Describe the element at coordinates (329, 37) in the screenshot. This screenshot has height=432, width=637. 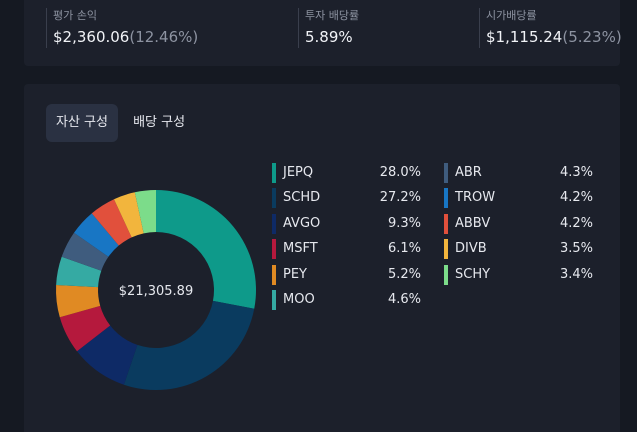
I see `stat-main-value: 5.89%` at that location.